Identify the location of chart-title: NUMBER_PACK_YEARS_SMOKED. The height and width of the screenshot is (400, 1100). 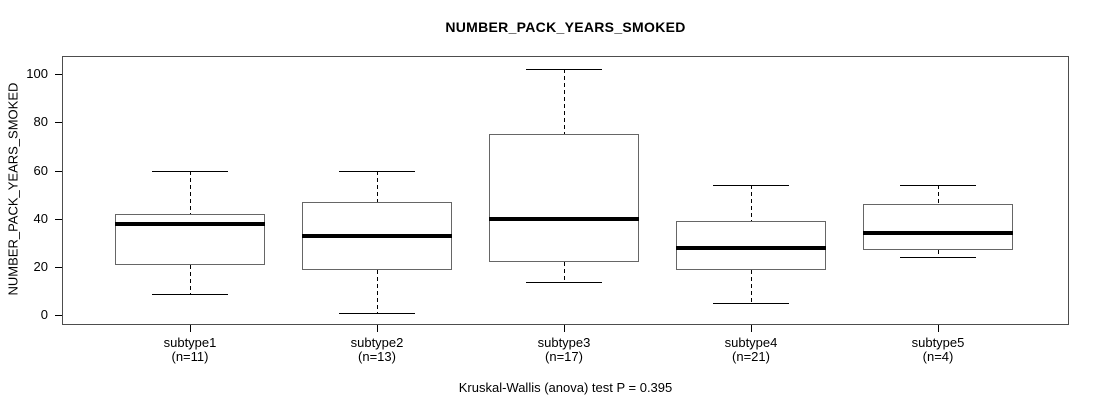
(565, 27).